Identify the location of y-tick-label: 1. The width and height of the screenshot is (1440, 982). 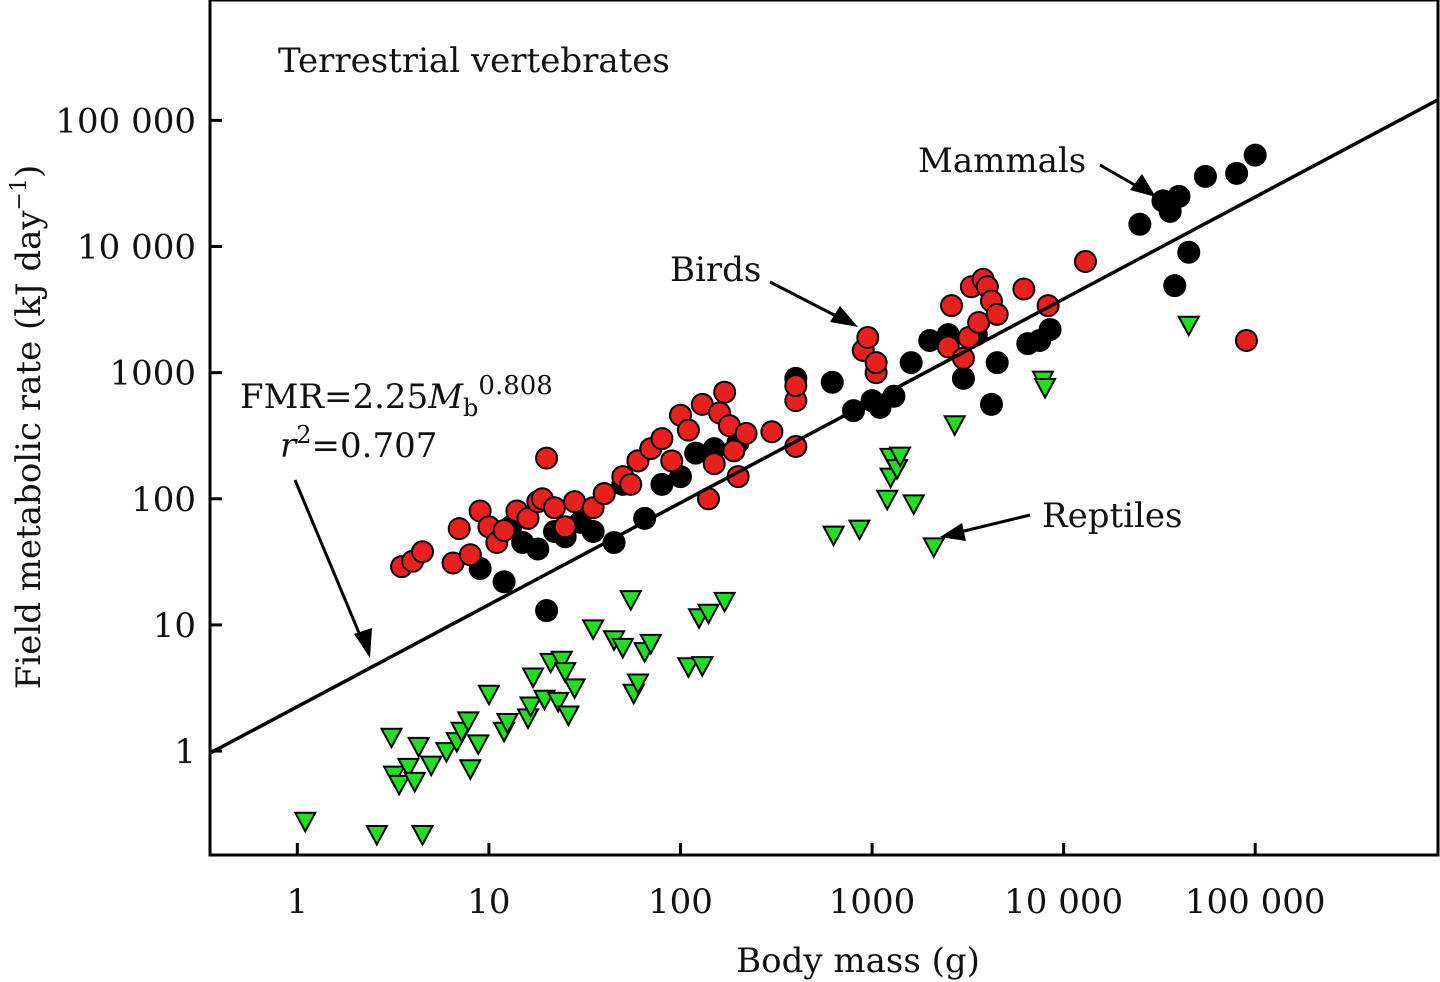
(185, 752).